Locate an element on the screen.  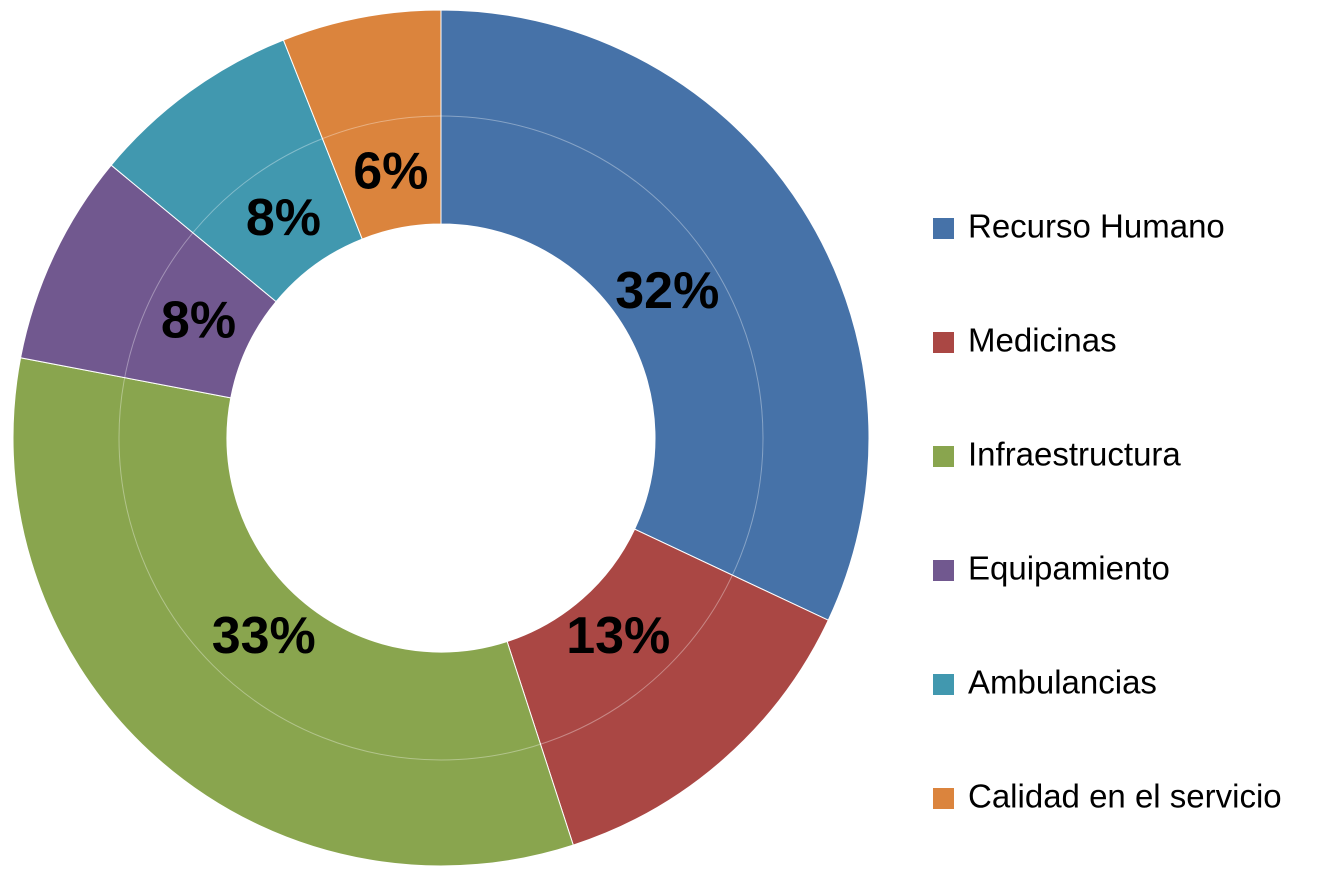
value-label: 13% is located at coordinates (618, 636).